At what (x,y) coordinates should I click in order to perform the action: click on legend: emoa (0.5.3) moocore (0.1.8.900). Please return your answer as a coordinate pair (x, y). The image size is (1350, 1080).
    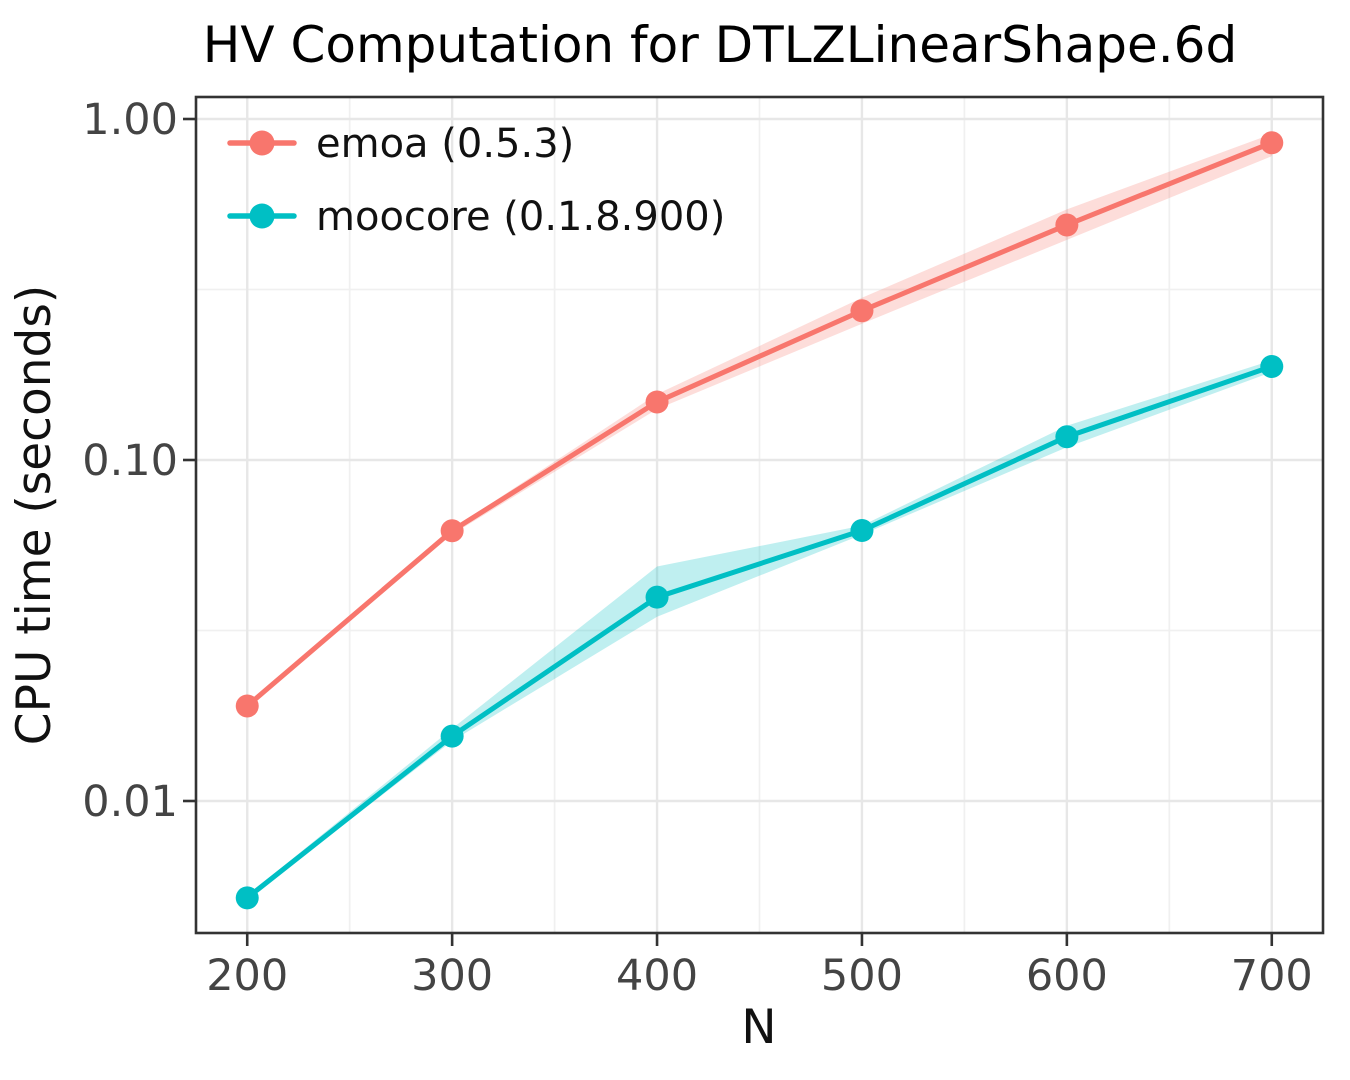
    Looking at the image, I should click on (476, 180).